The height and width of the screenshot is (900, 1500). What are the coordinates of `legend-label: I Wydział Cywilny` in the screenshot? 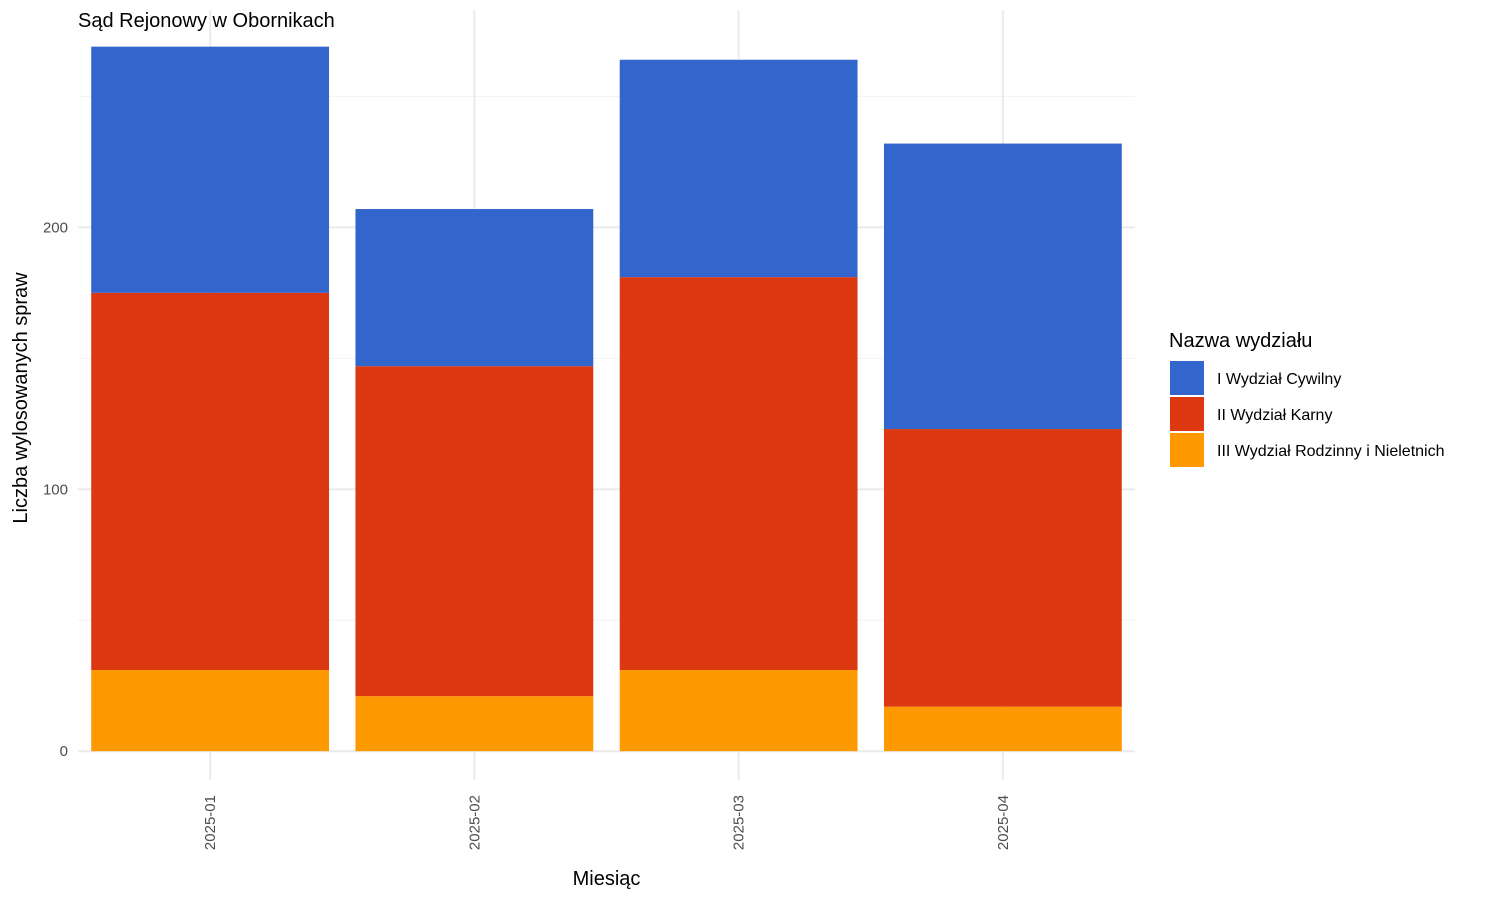 It's located at (1279, 379).